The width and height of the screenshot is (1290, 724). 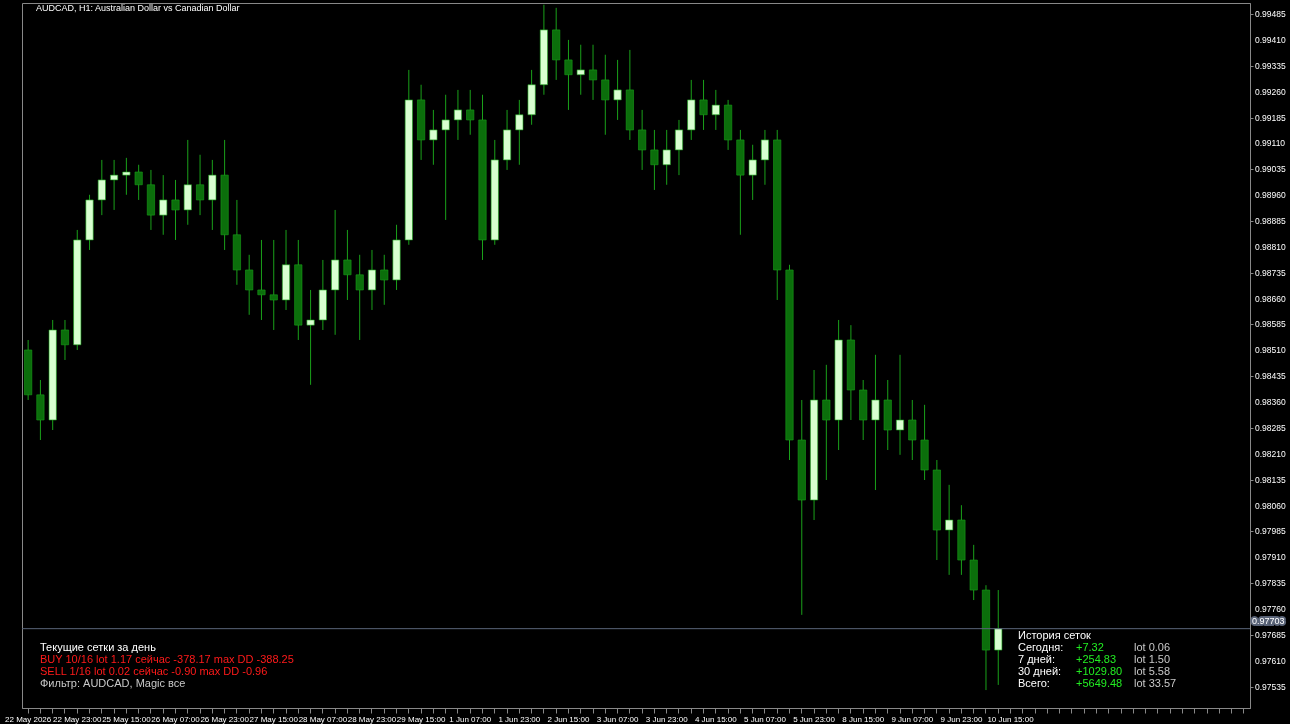 I want to click on x-tick-label: 26 May 23:00, so click(x=225, y=719).